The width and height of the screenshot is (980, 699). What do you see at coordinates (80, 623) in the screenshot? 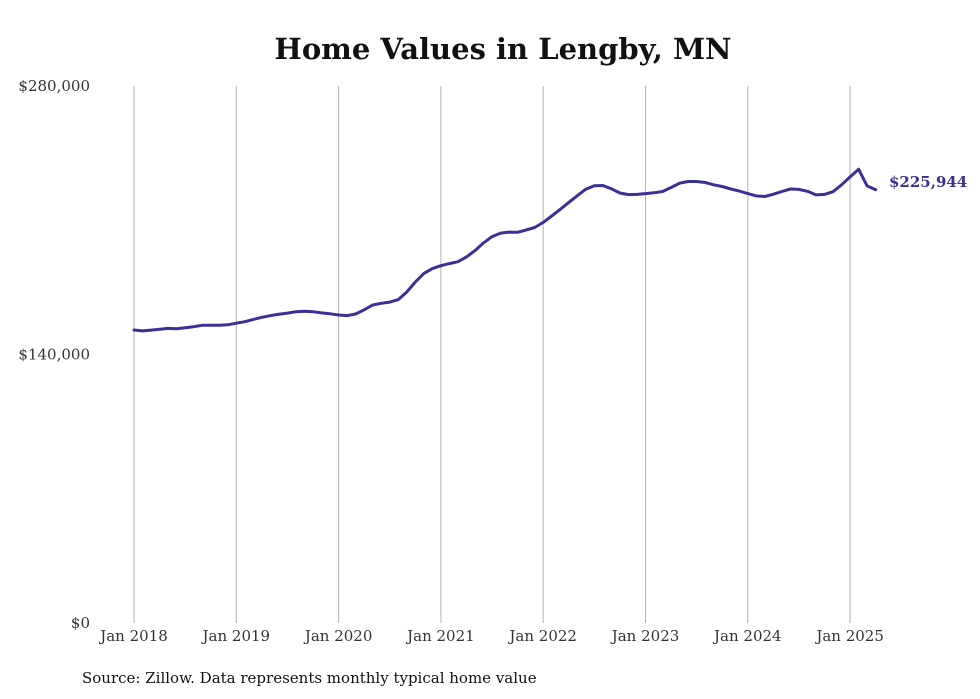
I see `y-tick-label: $0` at bounding box center [80, 623].